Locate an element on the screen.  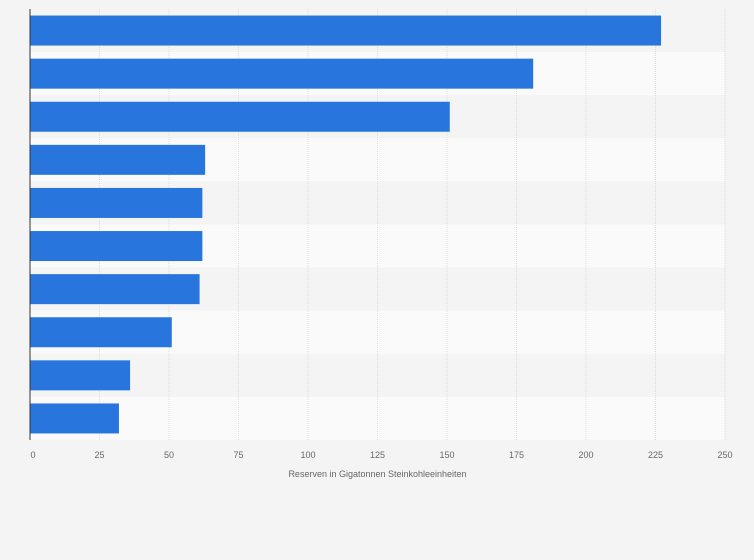
x-tick-label: 75 is located at coordinates (238, 455).